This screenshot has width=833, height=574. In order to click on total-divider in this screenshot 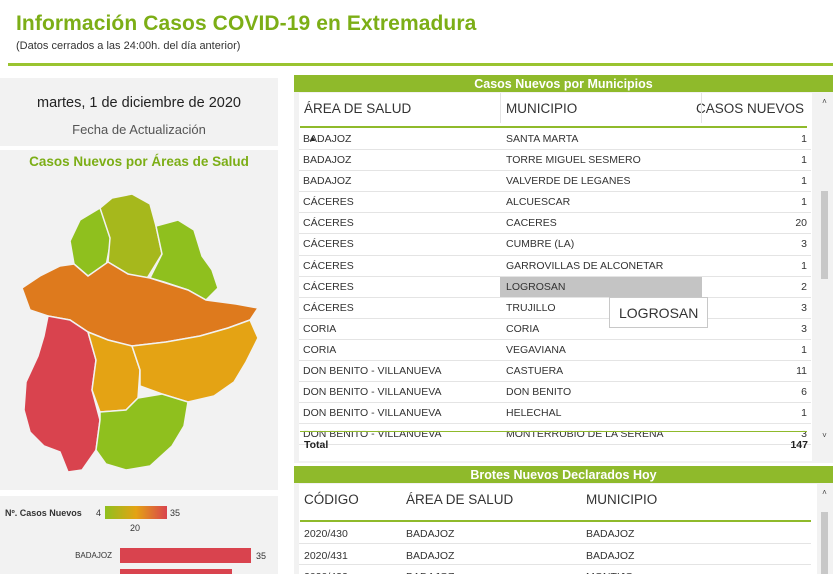, I will do `click(553, 431)`.